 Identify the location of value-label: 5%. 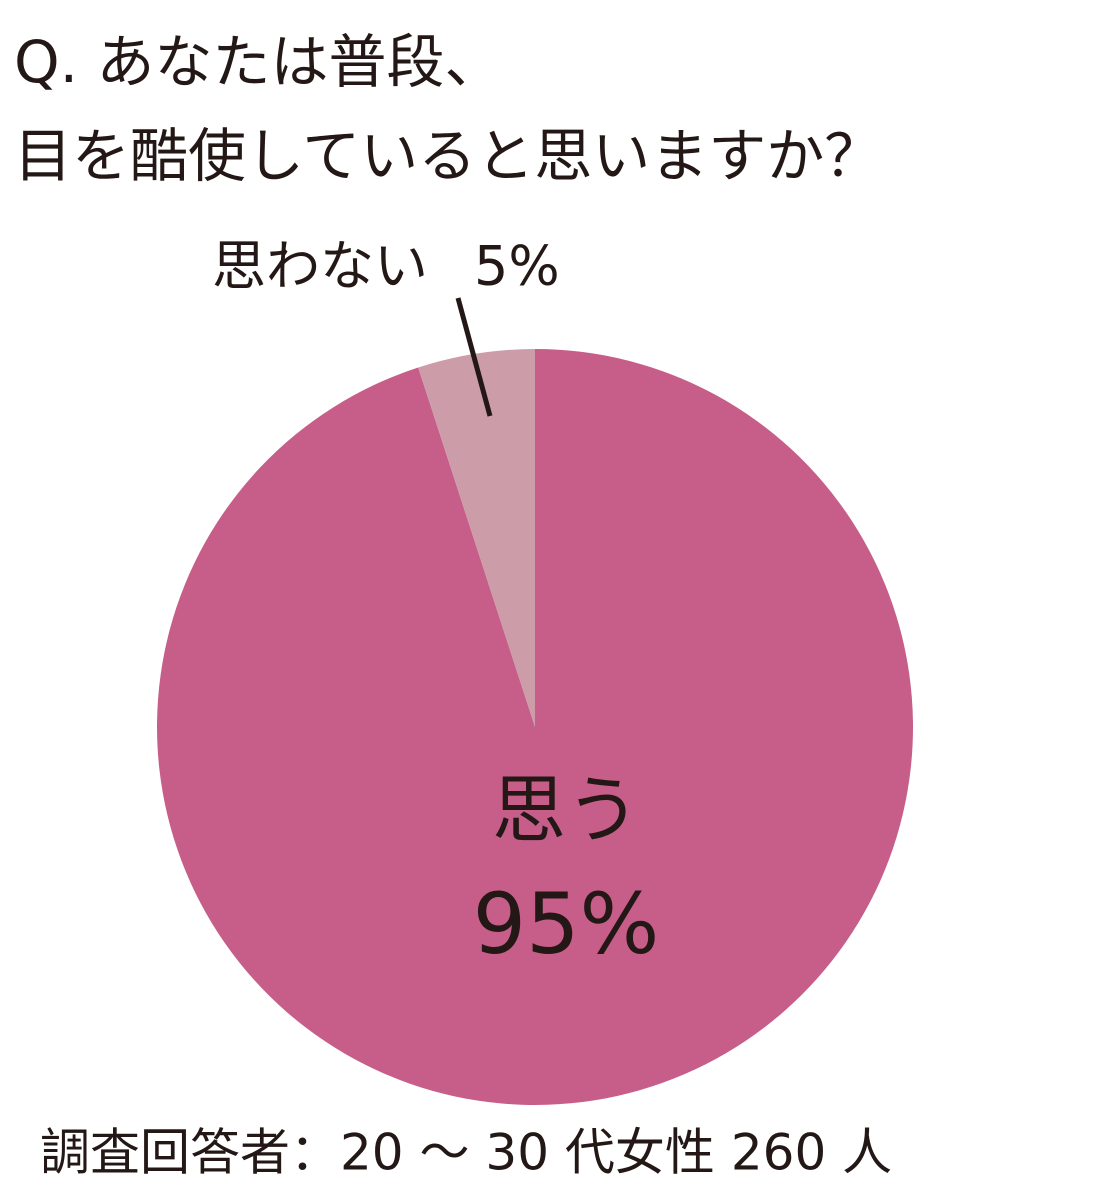
(517, 266).